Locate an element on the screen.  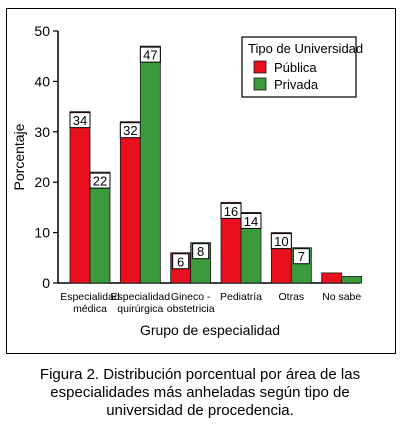
data-label-privada: 14 is located at coordinates (251, 221).